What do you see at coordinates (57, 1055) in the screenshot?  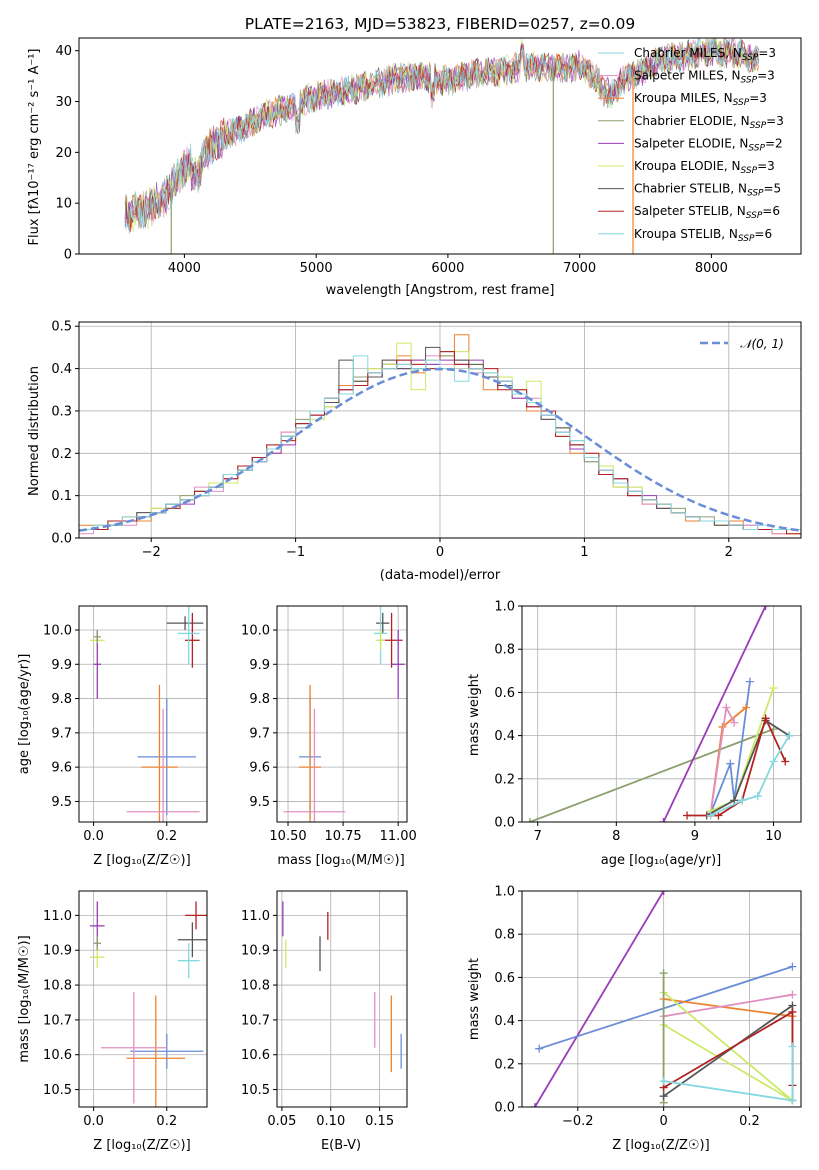 I see `massz-ytick-label: 10.6` at bounding box center [57, 1055].